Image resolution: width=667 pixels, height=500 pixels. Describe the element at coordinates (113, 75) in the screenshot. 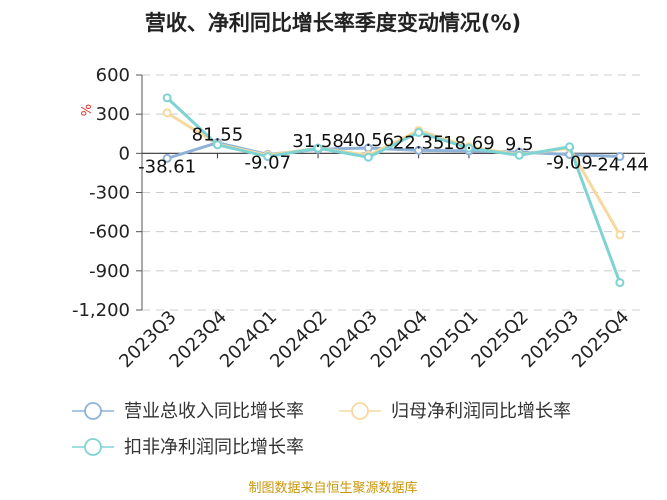

I see `y-tick-label: 600` at that location.